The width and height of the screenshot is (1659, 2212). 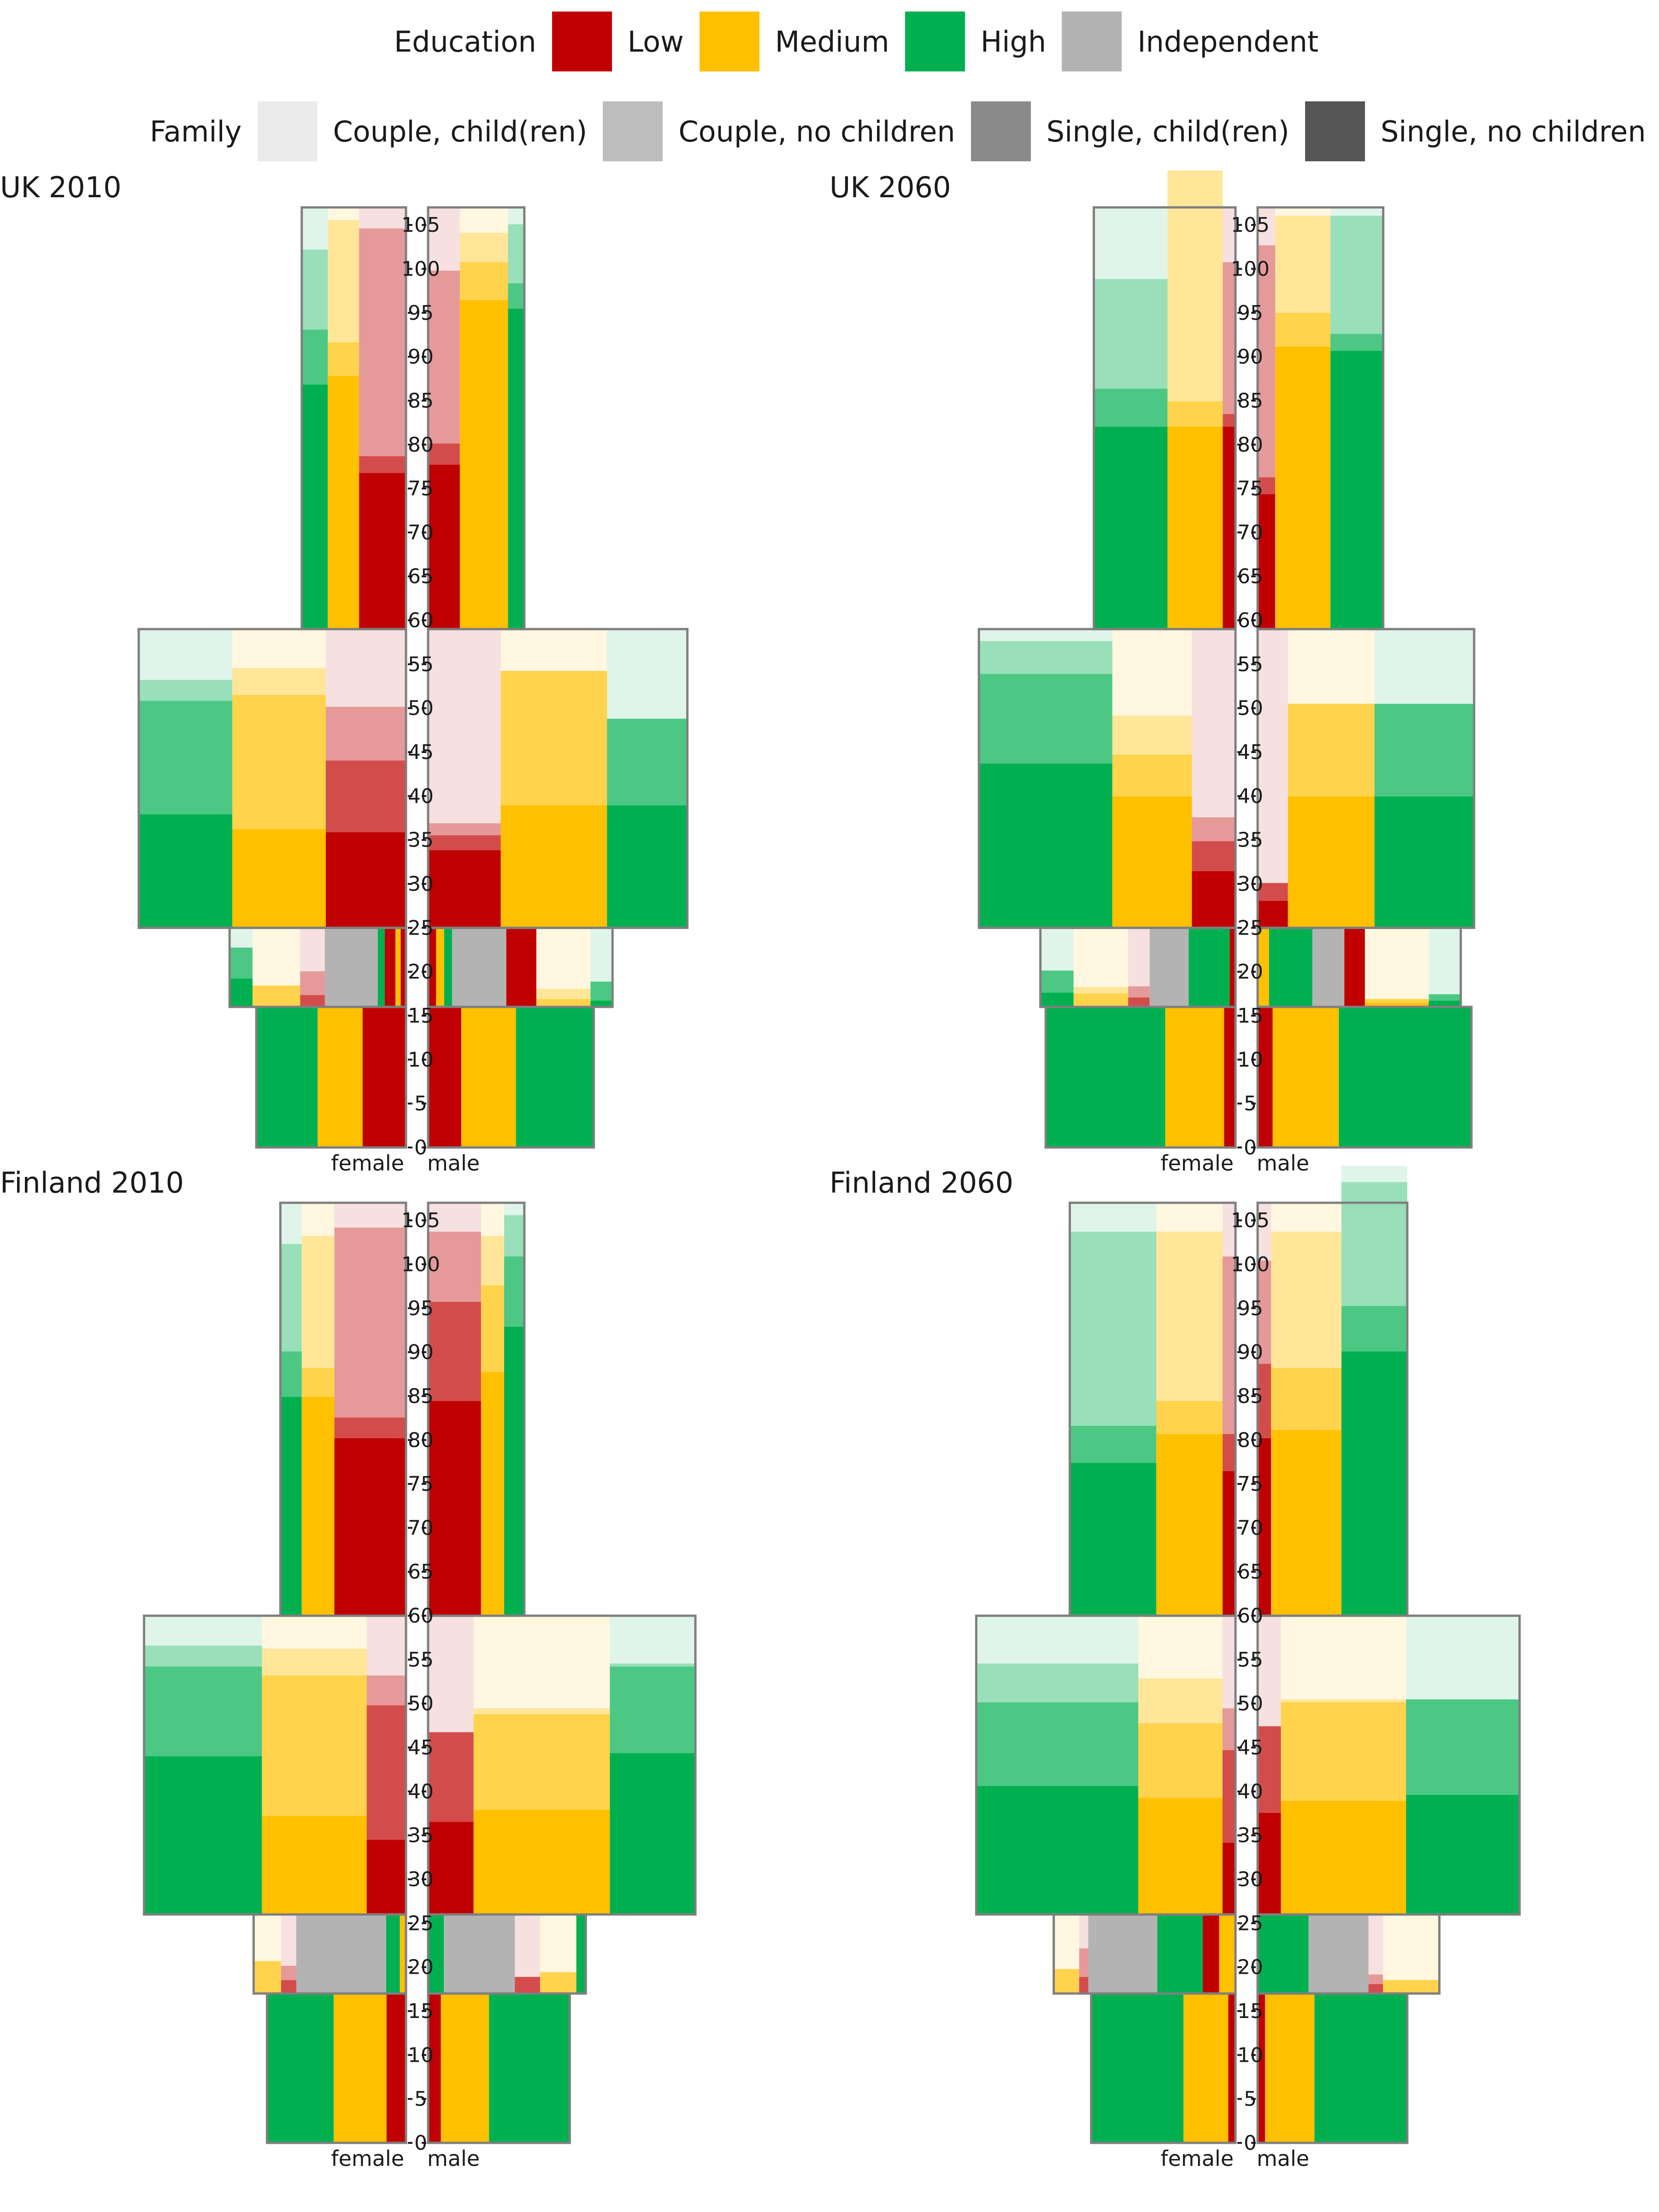 I want to click on legend-key-high, so click(x=935, y=41).